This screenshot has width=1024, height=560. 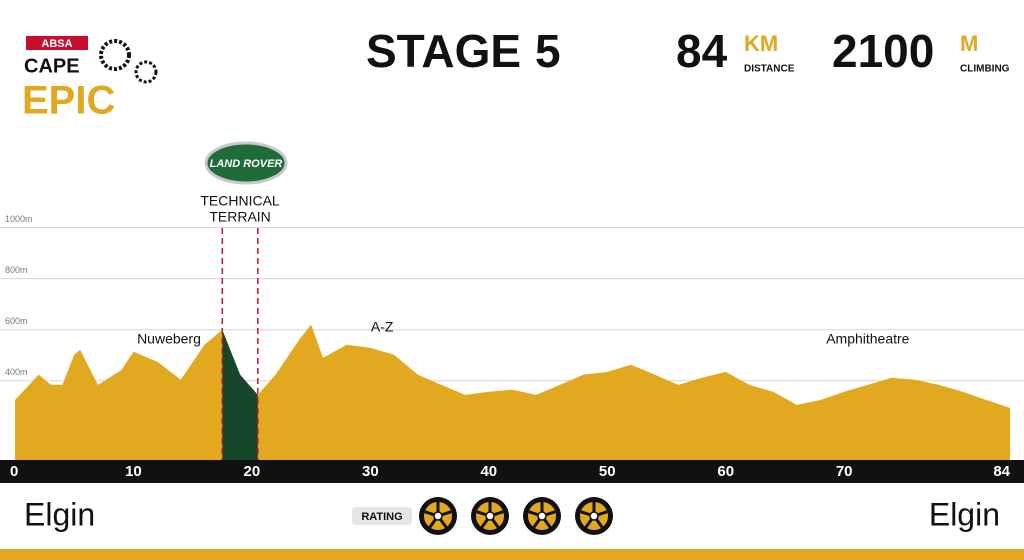 I want to click on sponsor-text: LAND ROVER, so click(x=246, y=164).